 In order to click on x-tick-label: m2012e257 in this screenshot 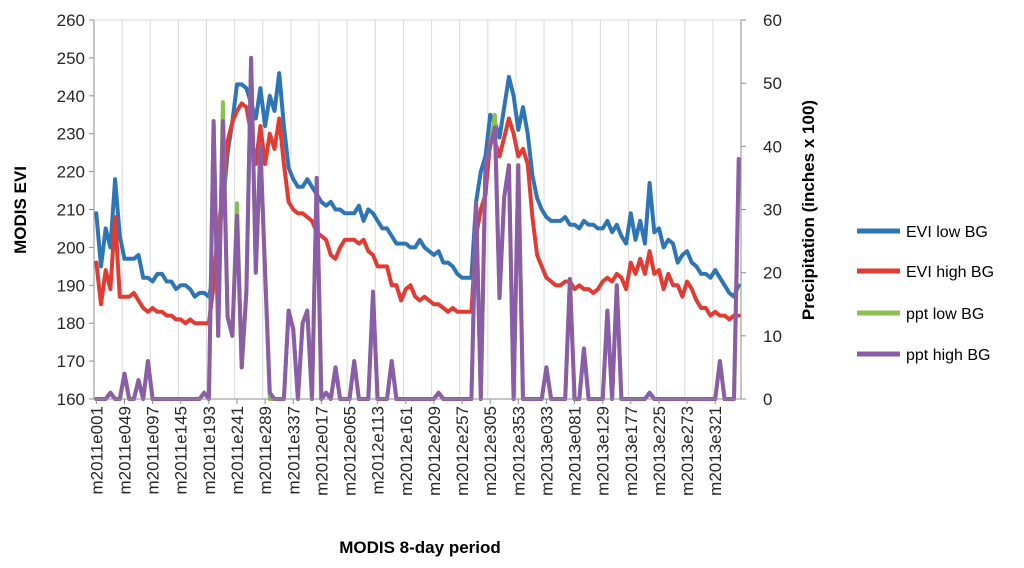, I will do `click(462, 451)`.